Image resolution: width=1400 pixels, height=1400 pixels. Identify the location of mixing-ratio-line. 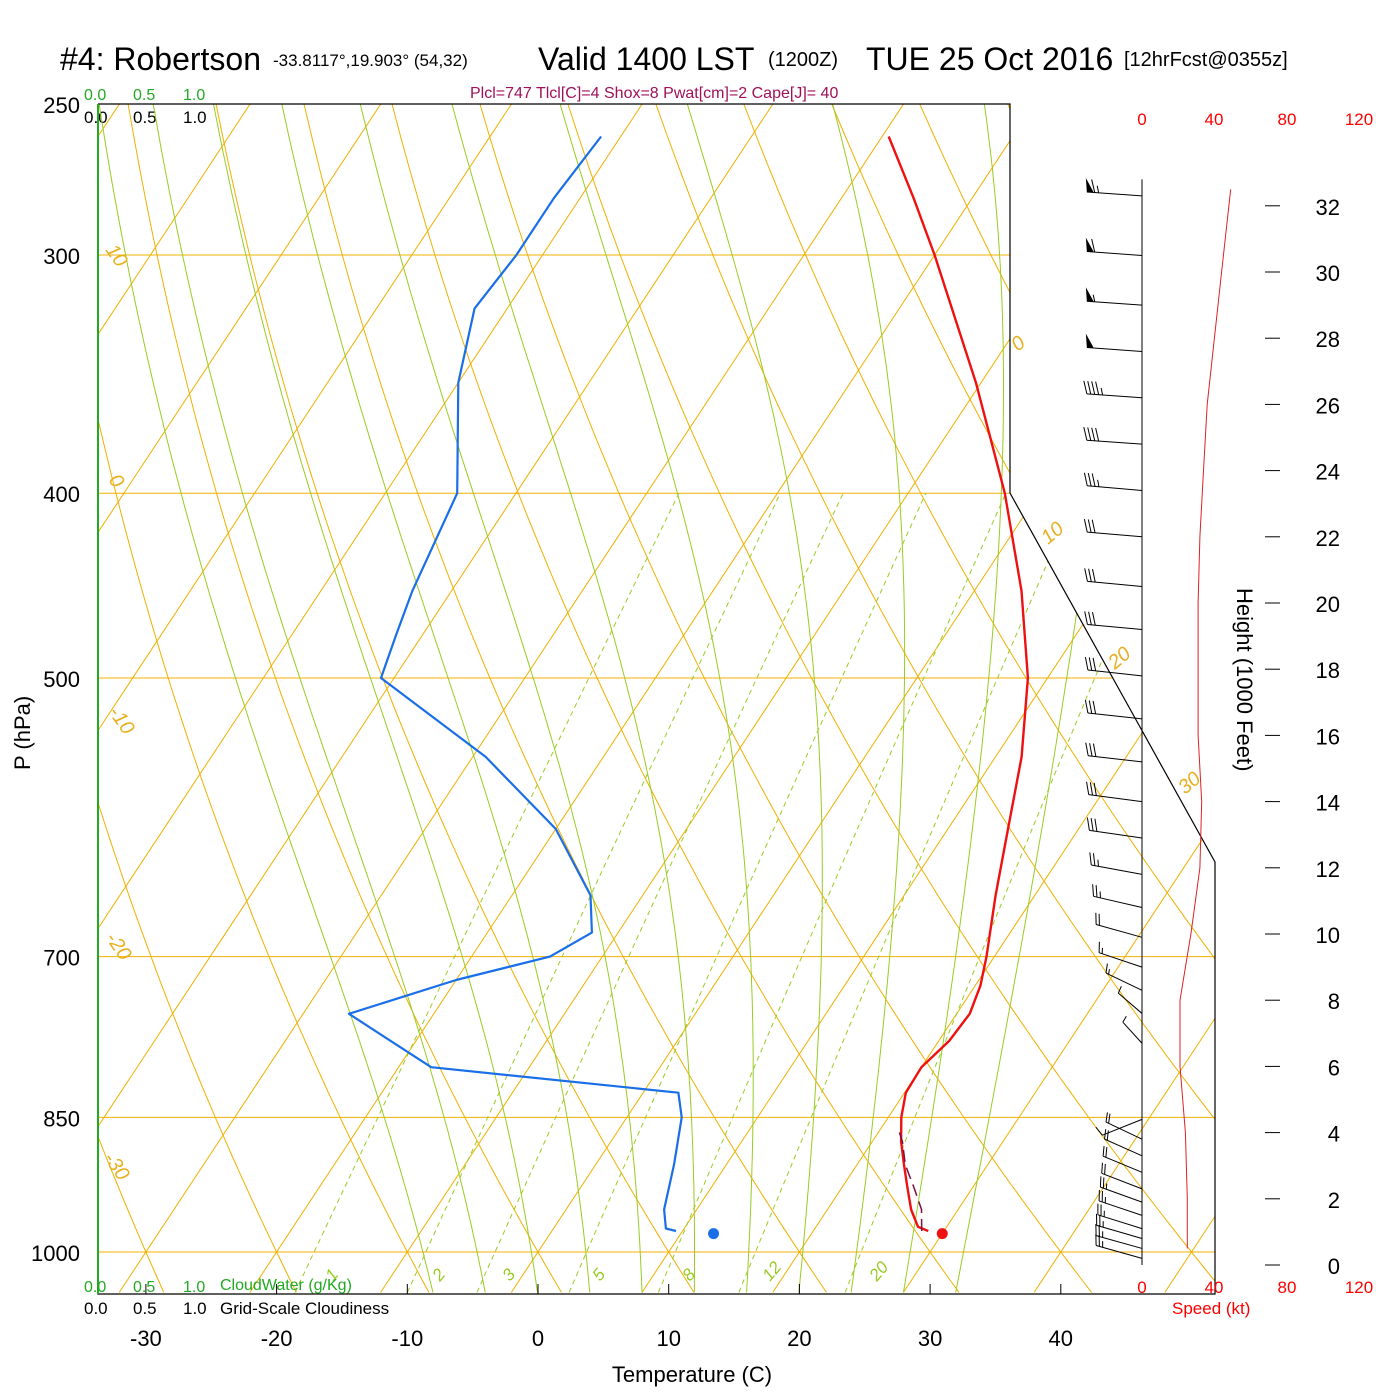
(908, 893).